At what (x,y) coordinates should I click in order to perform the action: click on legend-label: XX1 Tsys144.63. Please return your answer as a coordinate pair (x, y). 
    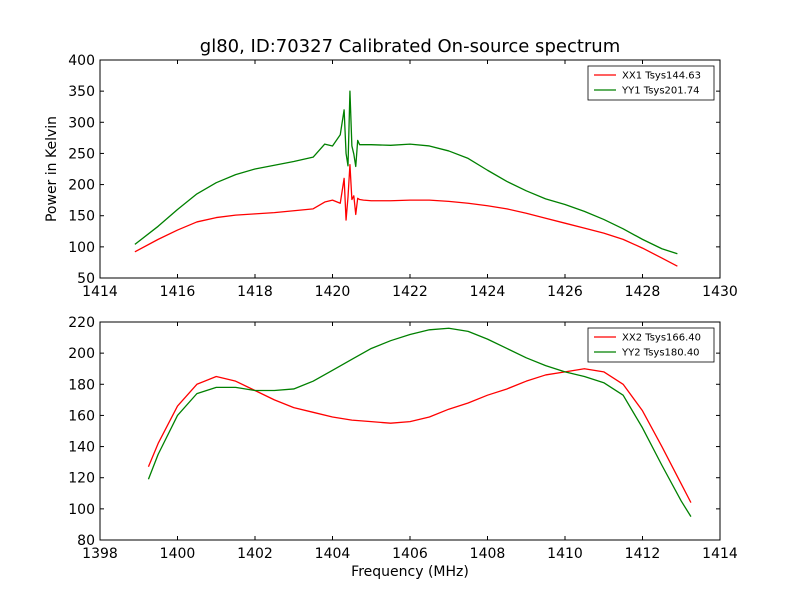
    Looking at the image, I should click on (661, 76).